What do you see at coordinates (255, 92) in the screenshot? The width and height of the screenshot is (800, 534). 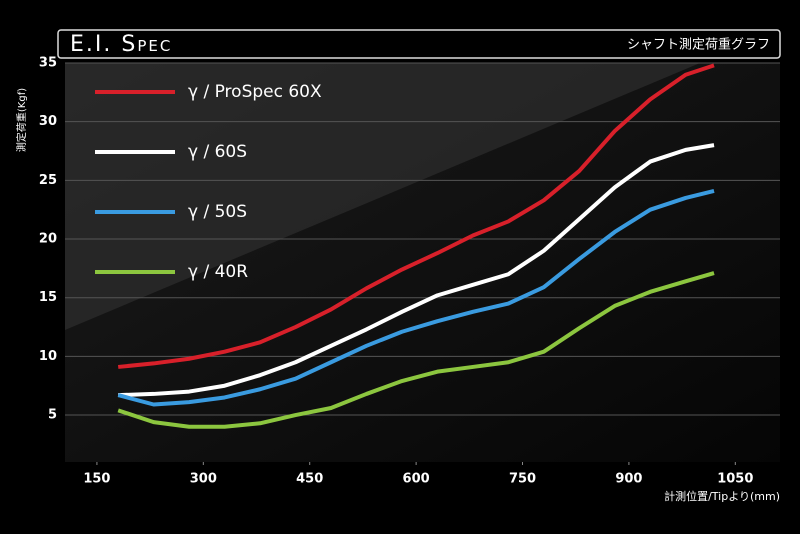 I see `legend-label: γ / ProSpec 60X` at bounding box center [255, 92].